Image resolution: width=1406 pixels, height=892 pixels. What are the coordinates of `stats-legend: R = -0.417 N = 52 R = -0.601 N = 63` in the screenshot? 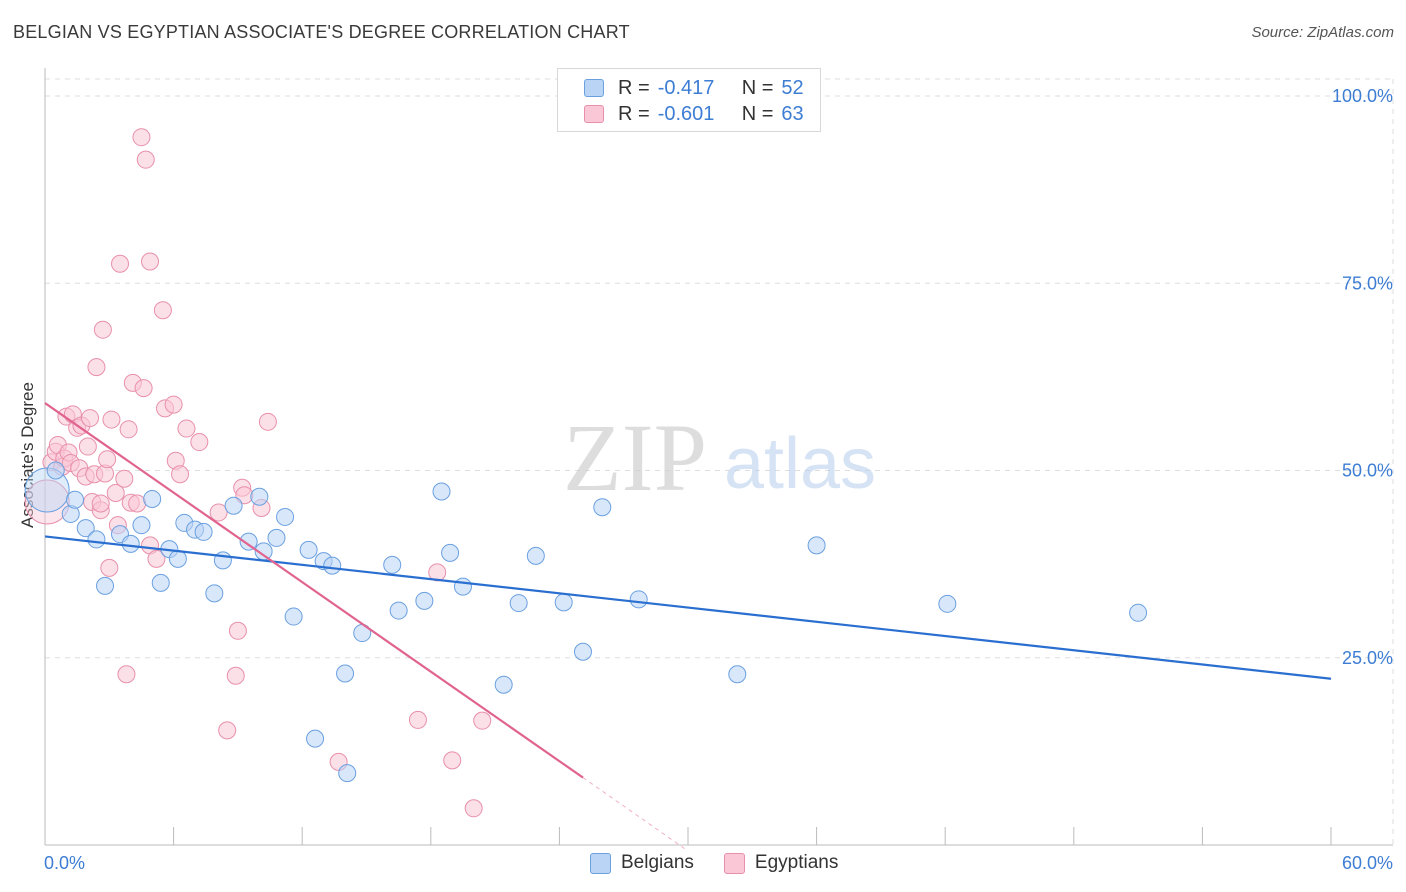 It's located at (689, 100).